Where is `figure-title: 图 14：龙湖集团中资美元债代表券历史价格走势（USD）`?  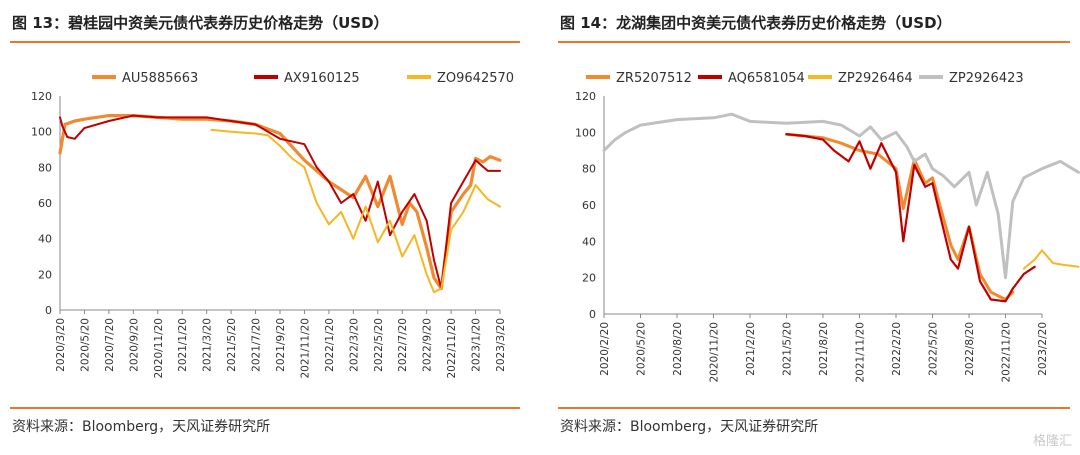
figure-title: 图 14：龙湖集团中资美元债代表券历史价格走势（USD） is located at coordinates (756, 23).